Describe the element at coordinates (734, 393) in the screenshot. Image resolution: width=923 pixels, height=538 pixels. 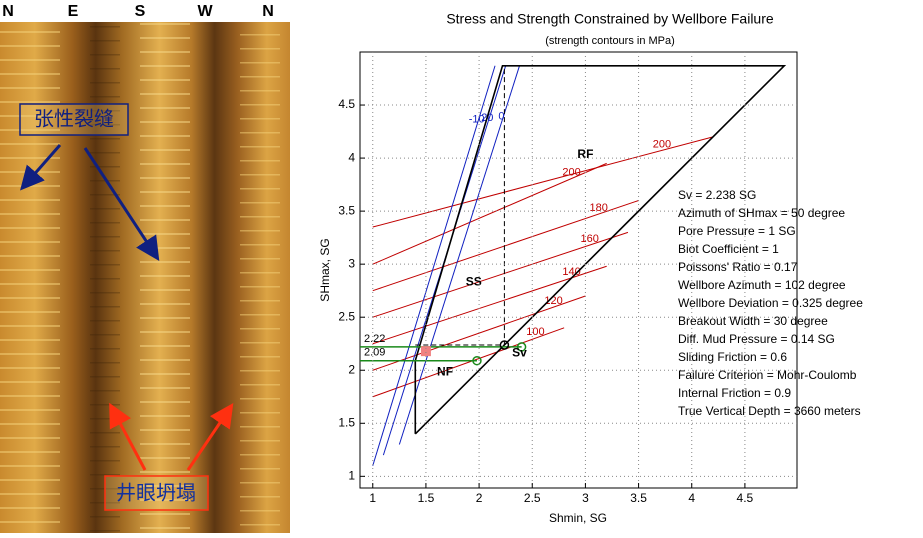
I see `parameter: Internal Friction = 0.9` at that location.